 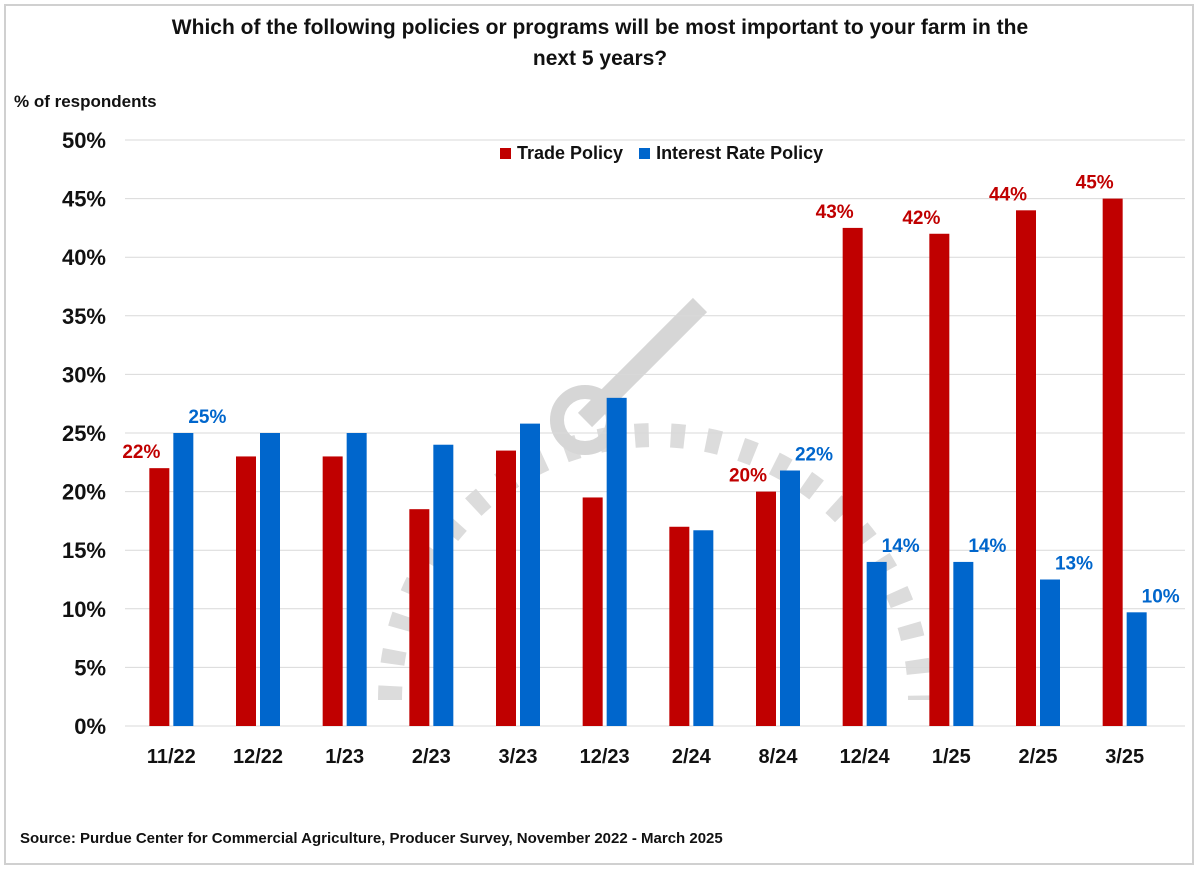 I want to click on x-tick-label: 2/24, so click(x=692, y=757).